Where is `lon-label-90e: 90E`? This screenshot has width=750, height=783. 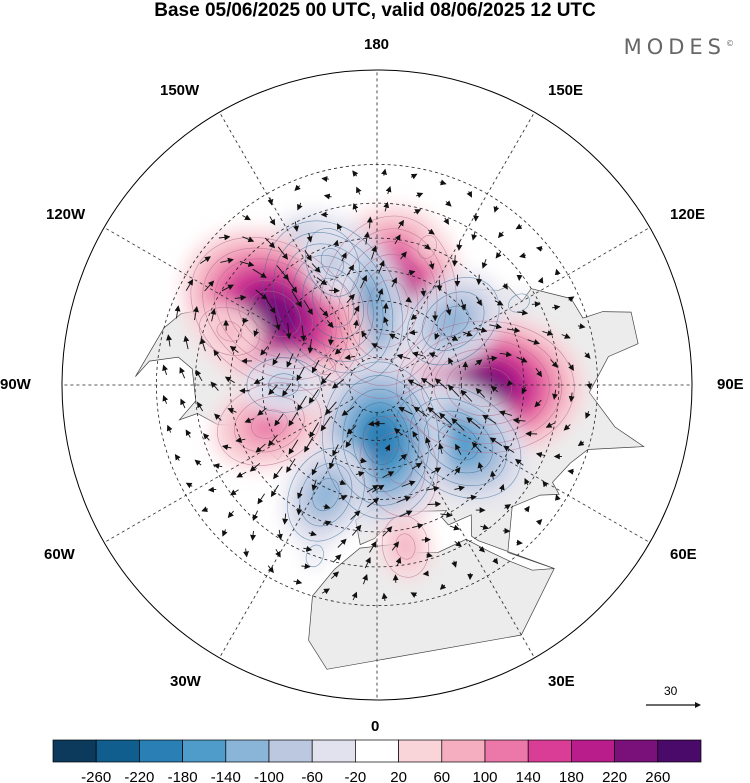 lon-label-90e: 90E is located at coordinates (730, 384).